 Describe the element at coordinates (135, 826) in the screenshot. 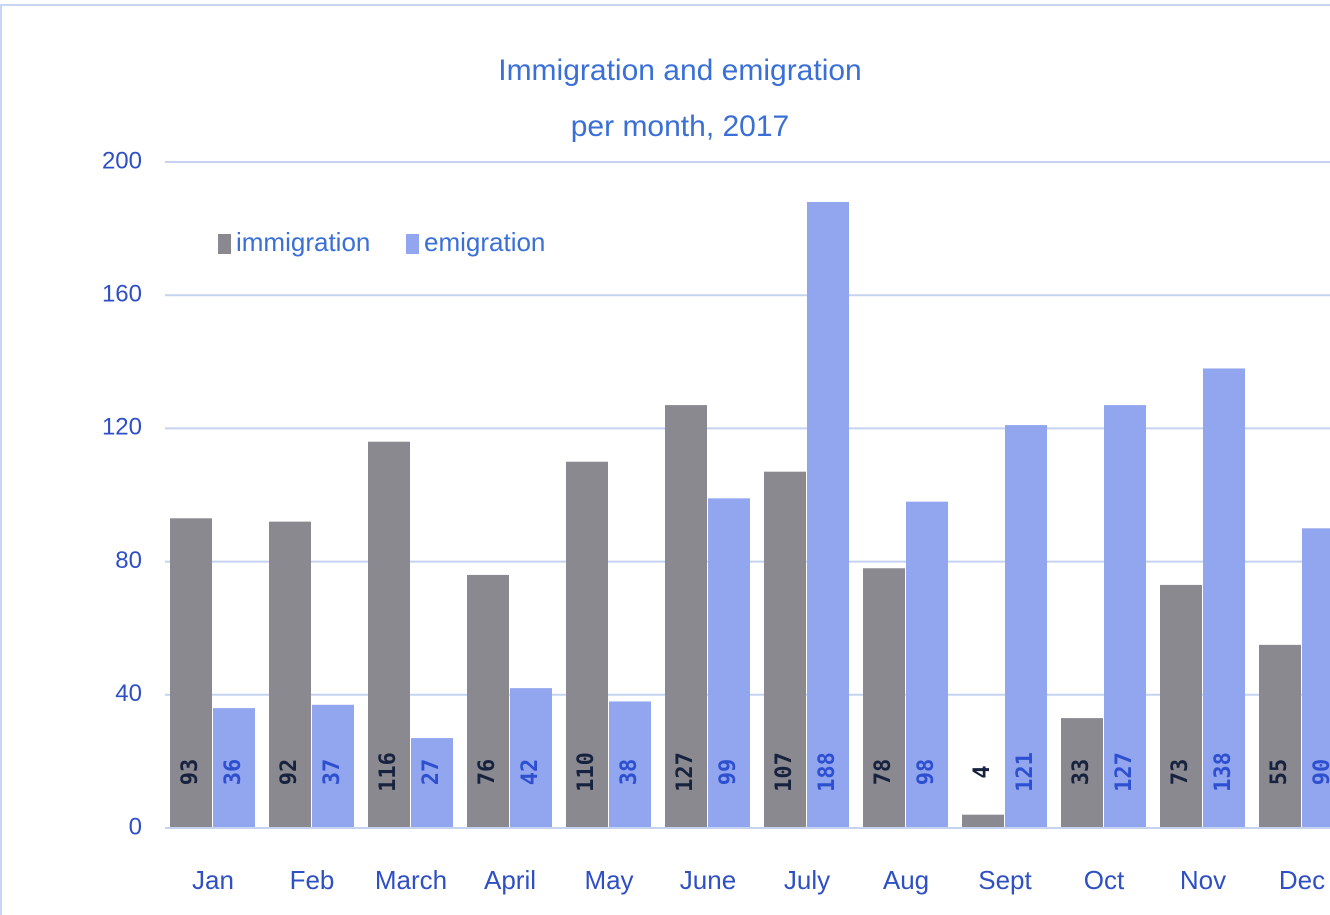

I see `y-tick-label: 0` at that location.